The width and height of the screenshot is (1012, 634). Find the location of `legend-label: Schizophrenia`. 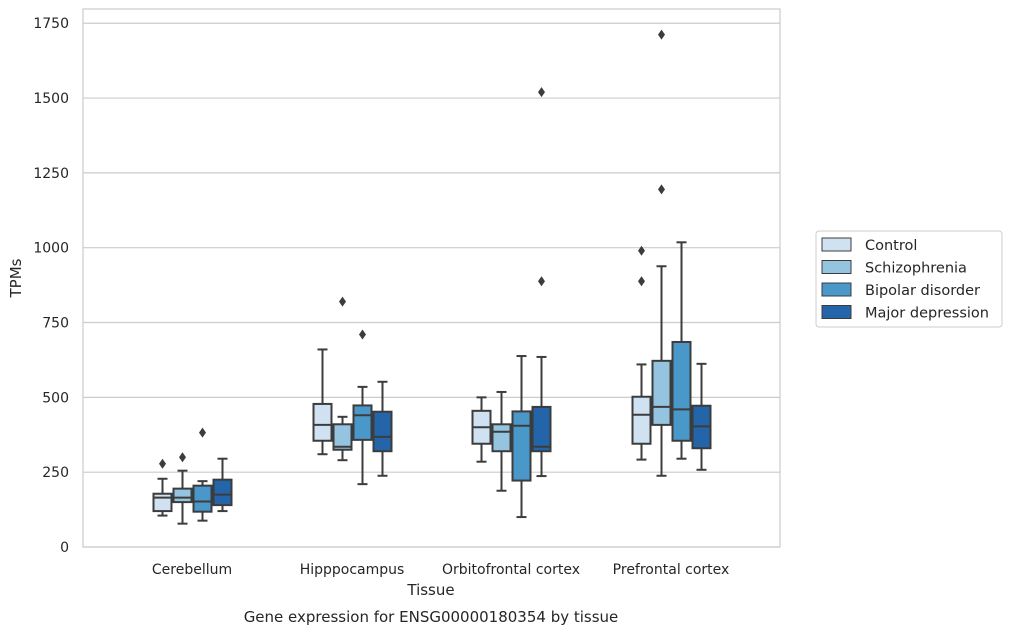

legend-label: Schizophrenia is located at coordinates (916, 269).